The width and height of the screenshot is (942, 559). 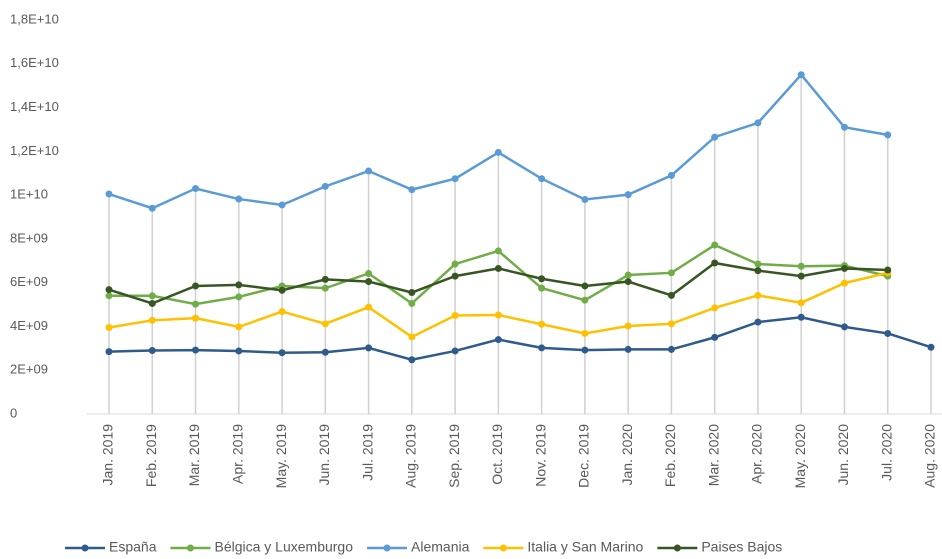 I want to click on legend-label: Paises Bajos, so click(x=741, y=547).